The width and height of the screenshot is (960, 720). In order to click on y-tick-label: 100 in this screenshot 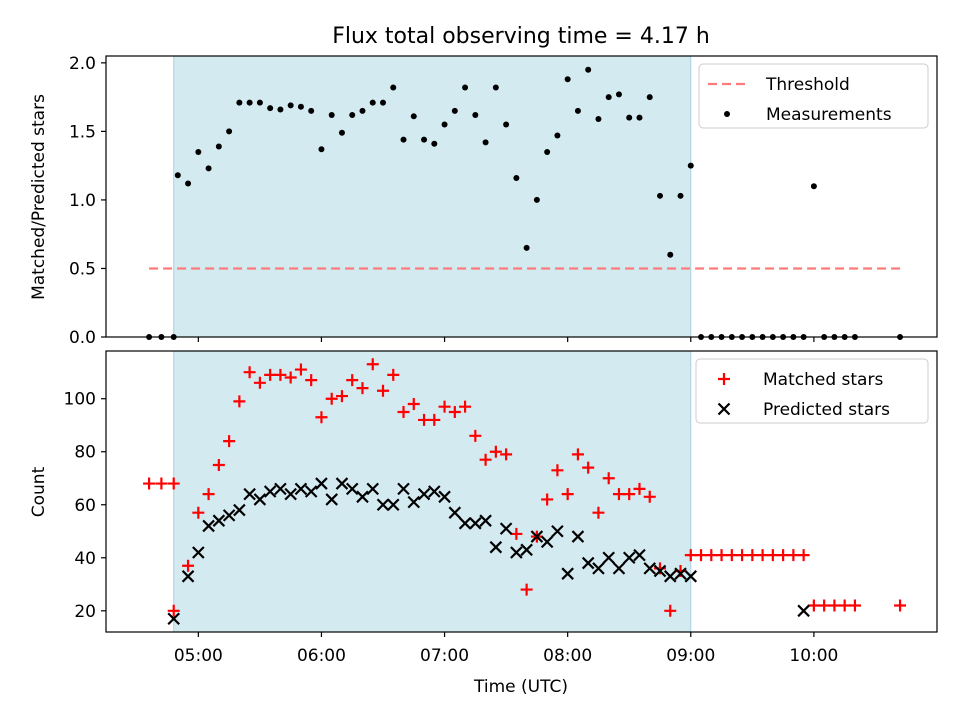, I will do `click(80, 400)`.